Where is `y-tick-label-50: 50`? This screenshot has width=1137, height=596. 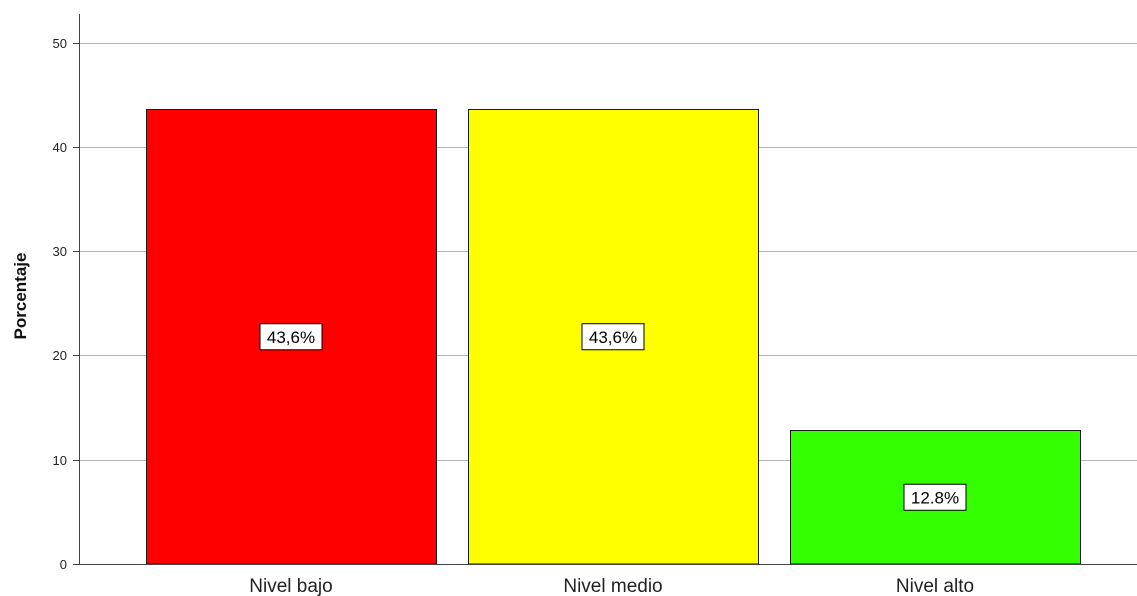
y-tick-label-50: 50 is located at coordinates (60, 43).